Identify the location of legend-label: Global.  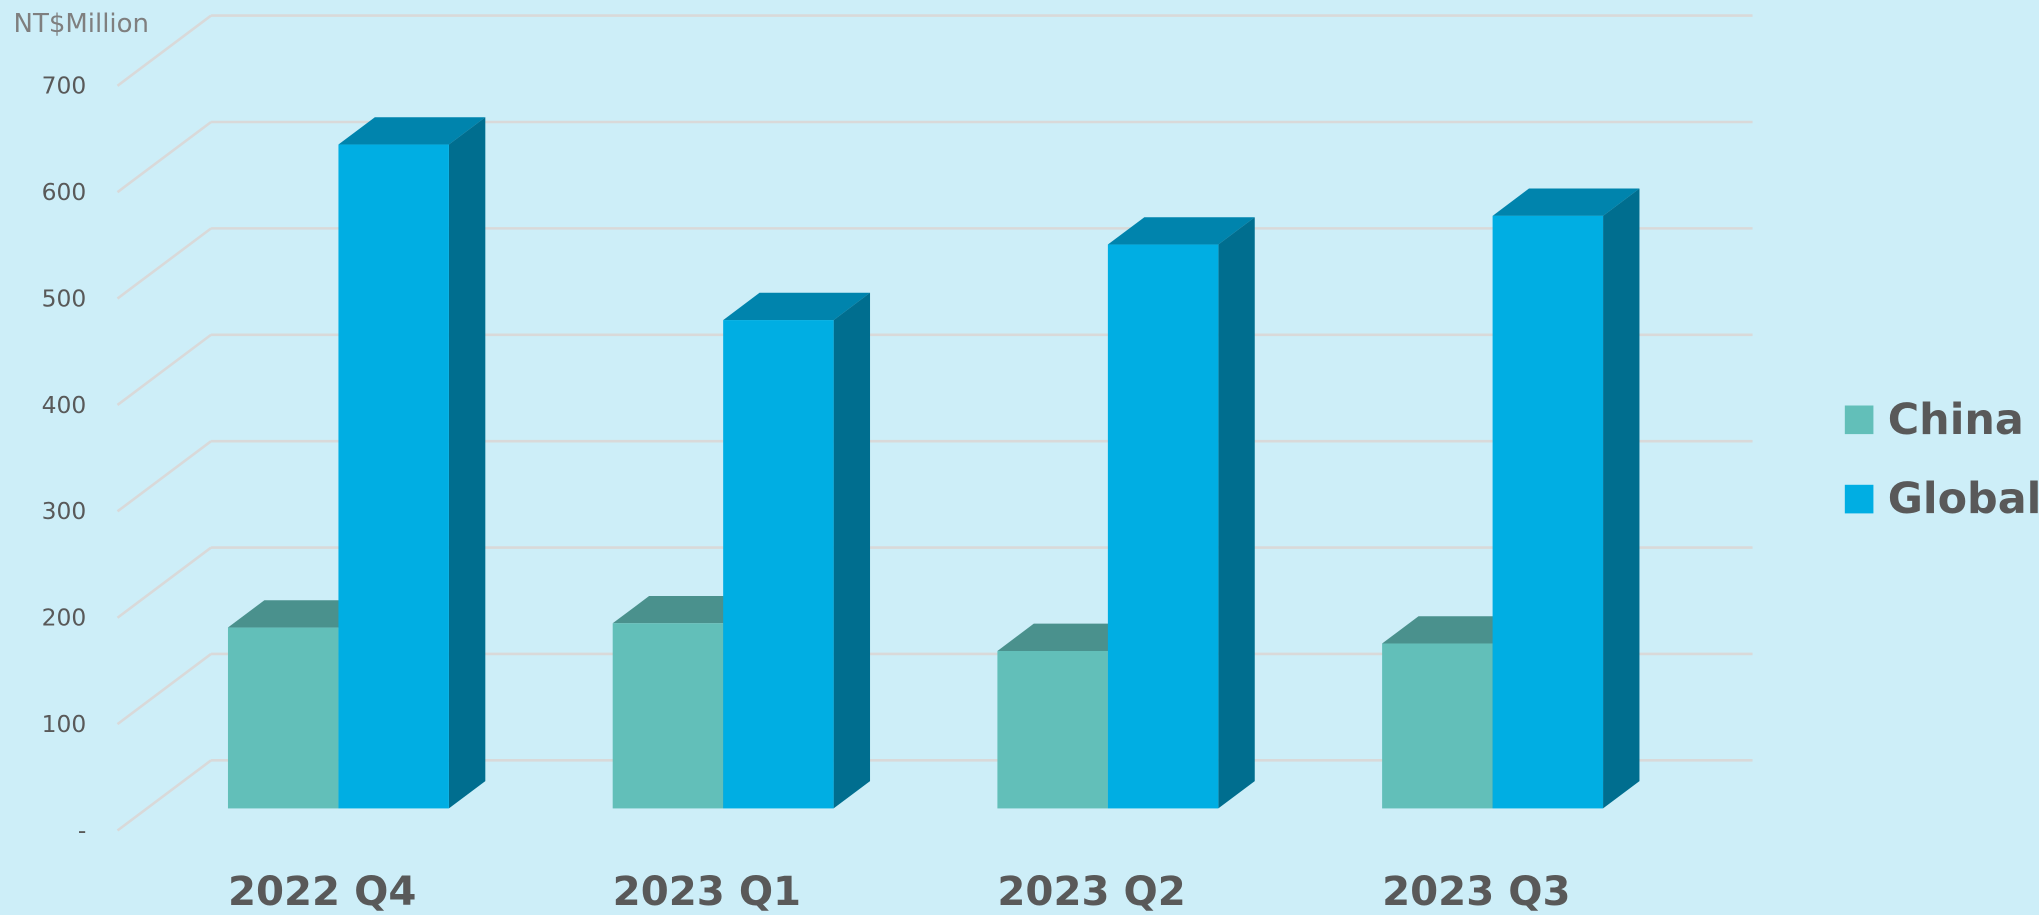
(1963, 499).